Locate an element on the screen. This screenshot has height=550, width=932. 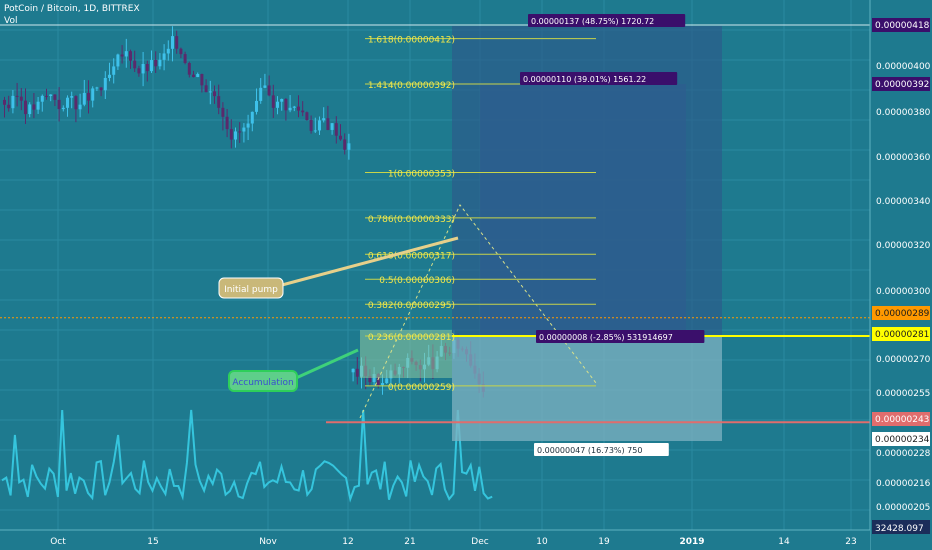
accumulation-callout is located at coordinates (263, 381).